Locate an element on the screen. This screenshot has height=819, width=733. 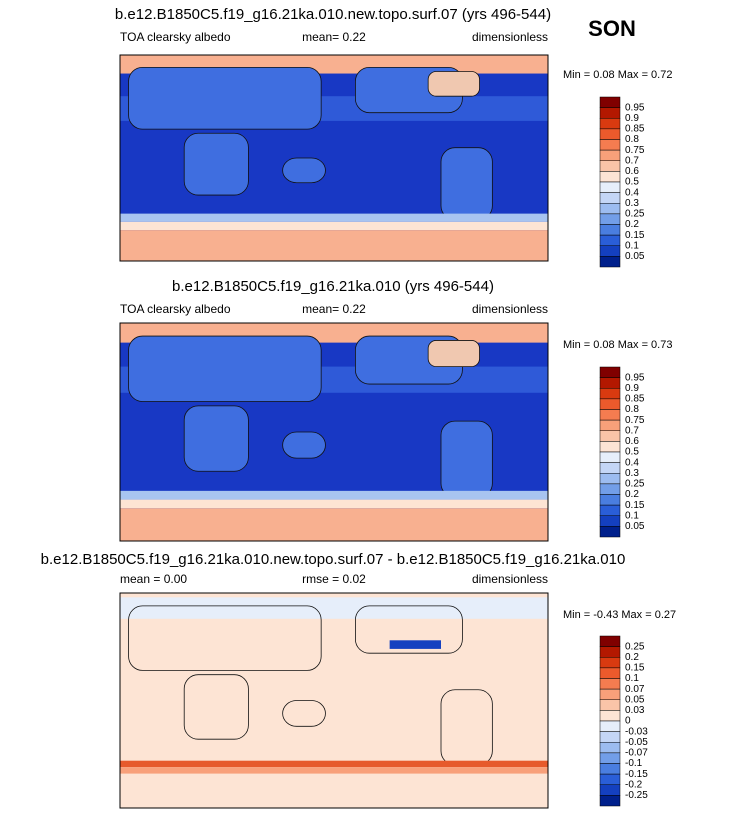
colorbar-label: 0.95 is located at coordinates (635, 107).